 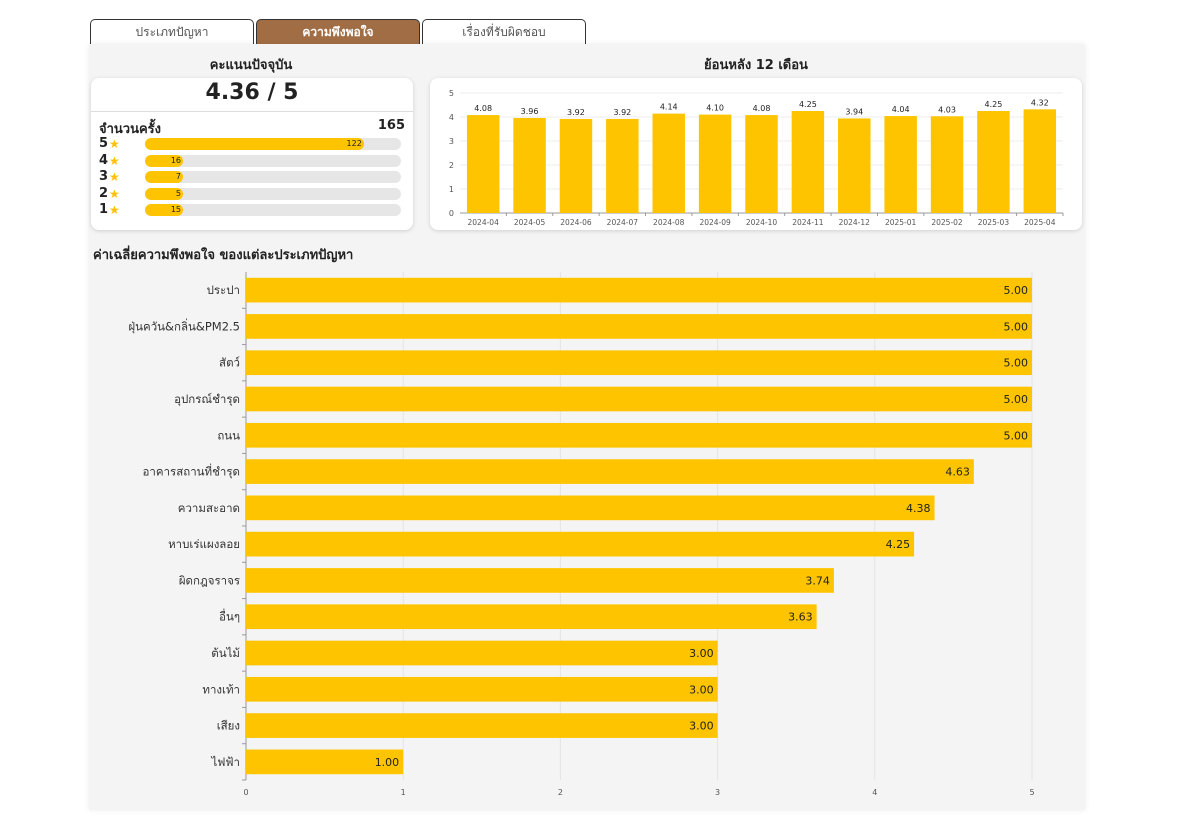 What do you see at coordinates (184, 325) in the screenshot?
I see `category-label: ฝุ่นควัน&กลิ่น&PM2.5` at bounding box center [184, 325].